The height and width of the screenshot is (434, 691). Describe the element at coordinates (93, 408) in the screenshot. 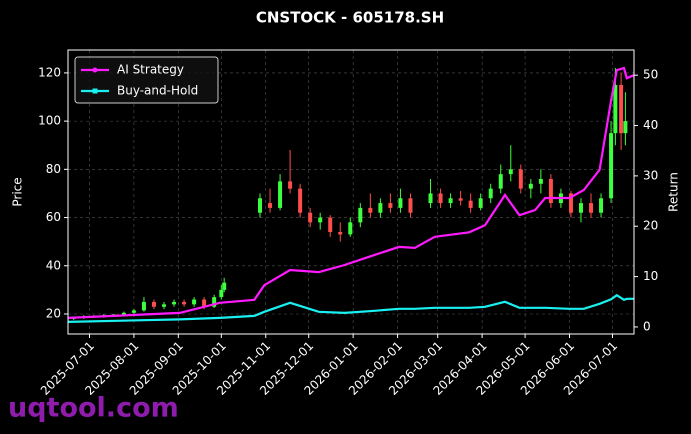

I see `watermark: uqtool.com` at that location.